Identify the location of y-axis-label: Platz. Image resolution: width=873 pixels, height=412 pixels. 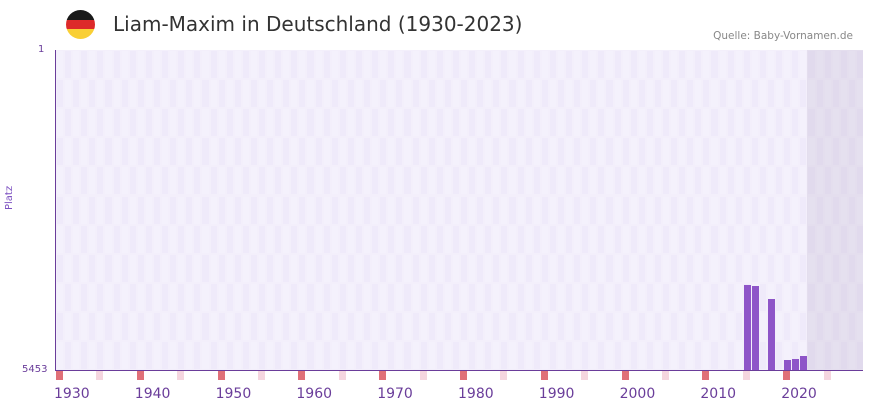
(9, 197).